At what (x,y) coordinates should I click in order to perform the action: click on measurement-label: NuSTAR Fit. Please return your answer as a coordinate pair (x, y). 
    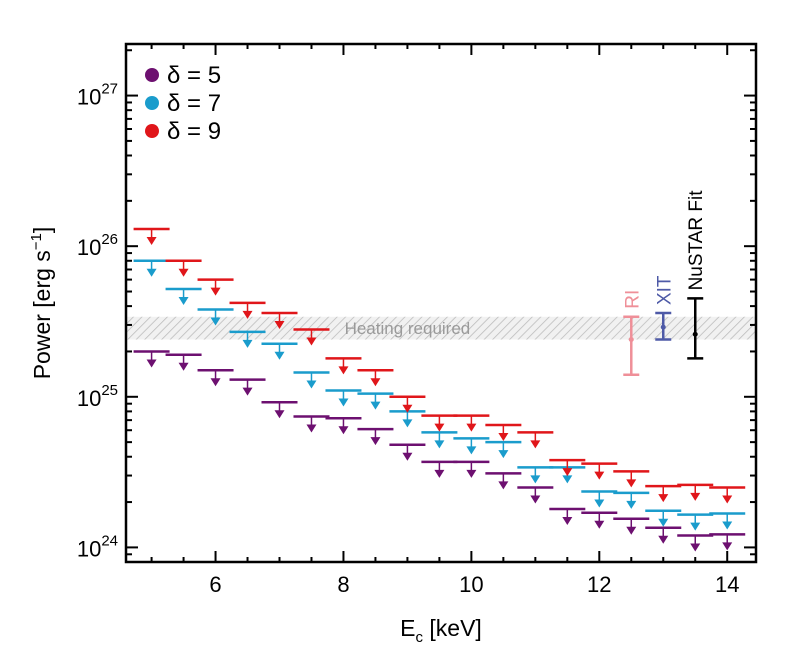
    Looking at the image, I should click on (696, 240).